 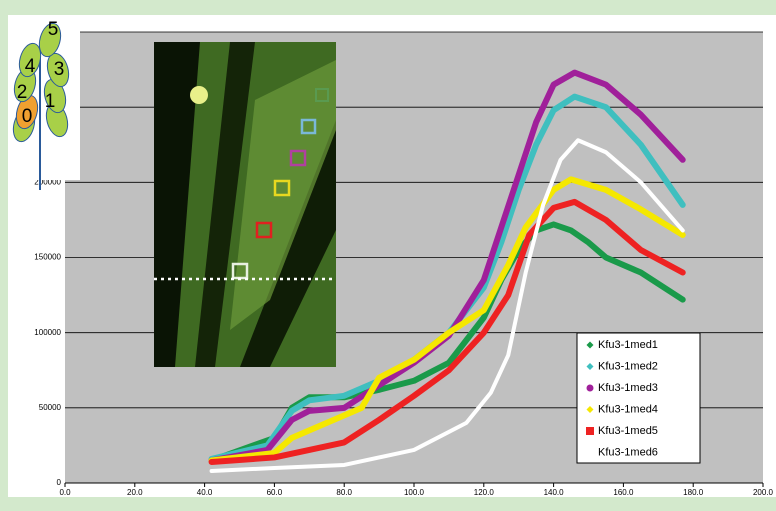 I want to click on legend-label: Kfu3-1med4, so click(x=628, y=409).